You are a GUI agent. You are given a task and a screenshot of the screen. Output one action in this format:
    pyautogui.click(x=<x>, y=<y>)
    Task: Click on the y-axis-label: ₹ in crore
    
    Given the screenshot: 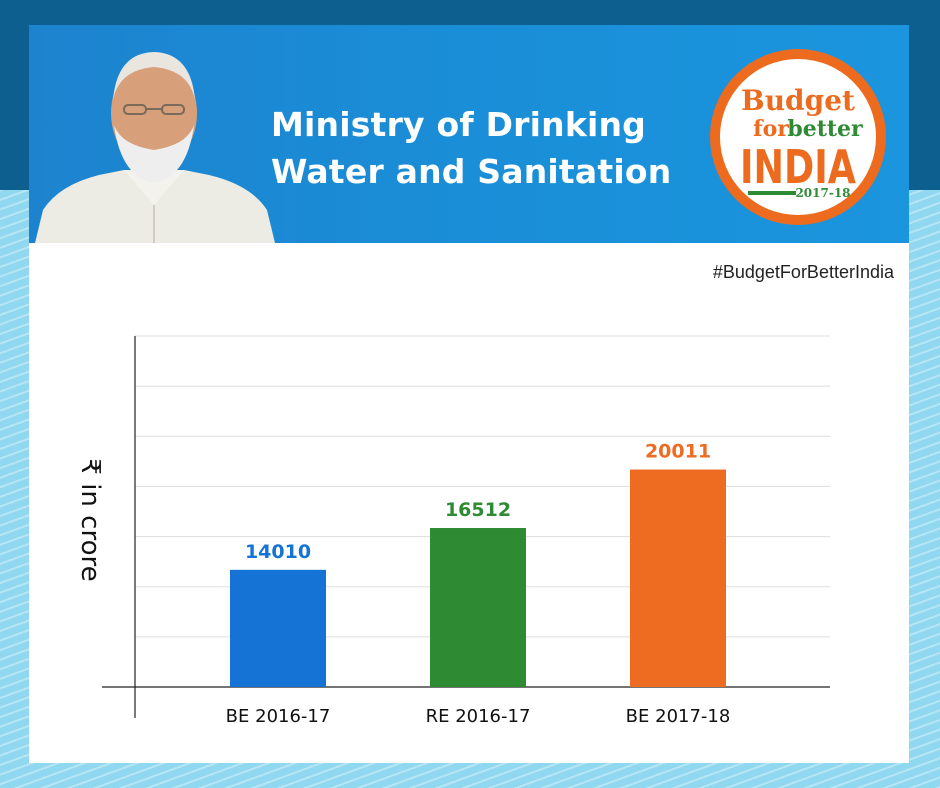 What is the action you would take?
    pyautogui.click(x=90, y=520)
    